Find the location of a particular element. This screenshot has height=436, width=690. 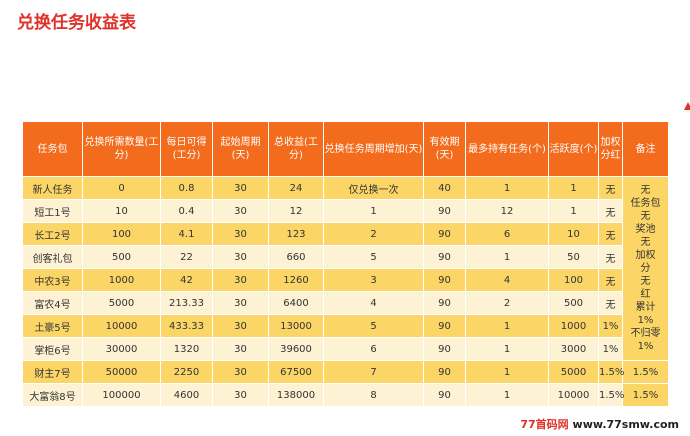

table-cell: 30000 is located at coordinates (121, 349).